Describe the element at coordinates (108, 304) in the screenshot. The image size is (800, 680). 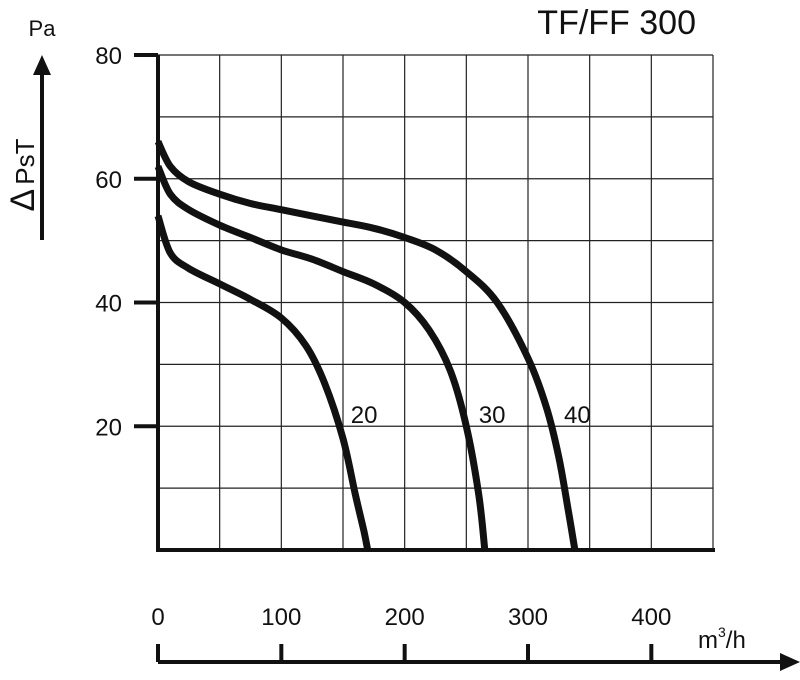
I see `y-tick-label: 40` at that location.